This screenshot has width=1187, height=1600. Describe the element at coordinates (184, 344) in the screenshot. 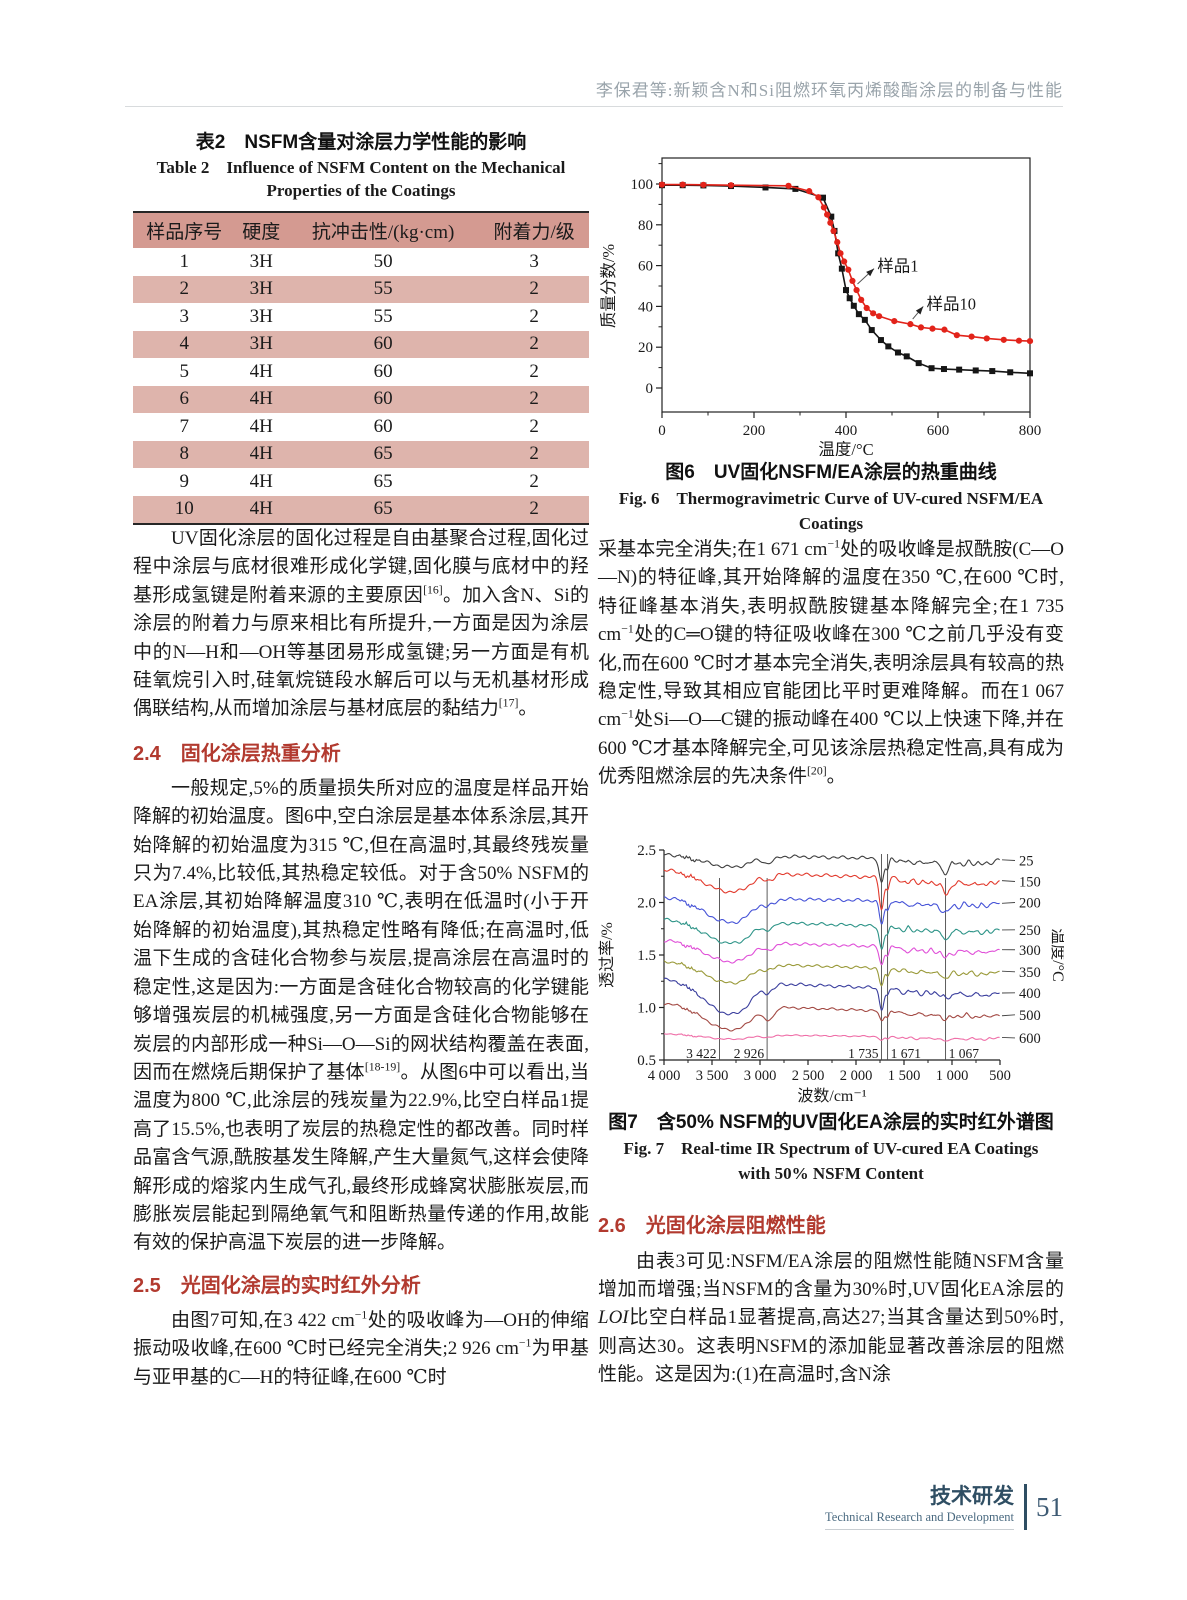

I see `table-cell: 4` at that location.